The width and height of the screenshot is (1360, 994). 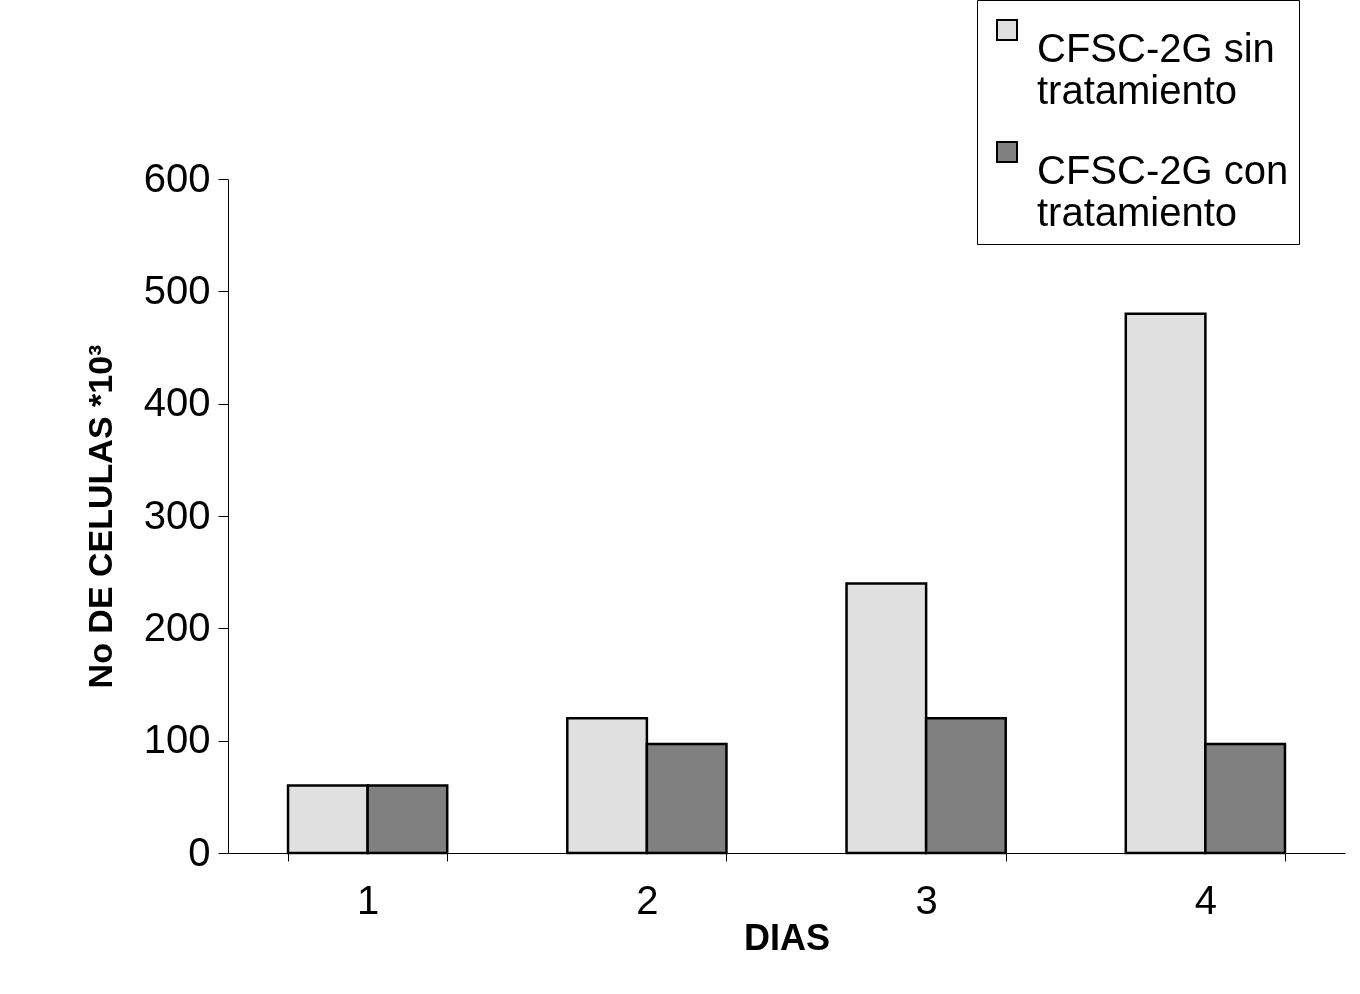 What do you see at coordinates (177, 402) in the screenshot?
I see `y-tick-label: 400` at bounding box center [177, 402].